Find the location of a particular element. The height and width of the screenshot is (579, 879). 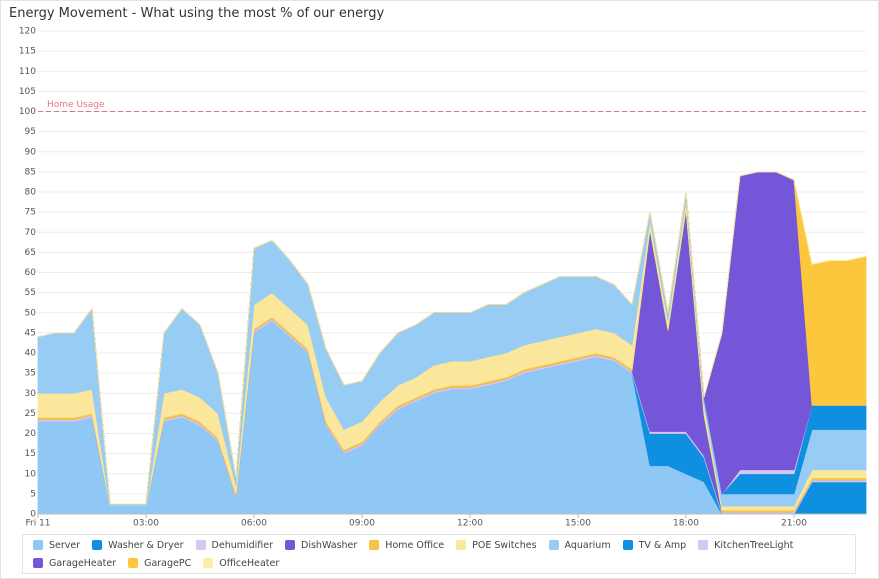

legend-label: Server is located at coordinates (65, 545).